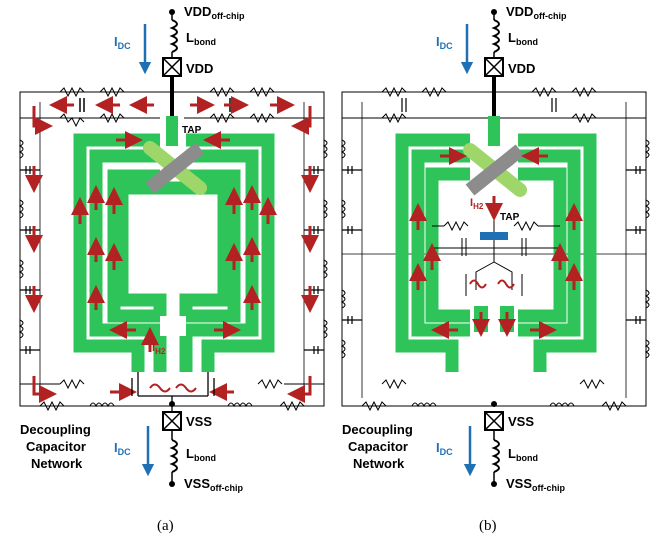 The height and width of the screenshot is (542, 663). I want to click on tap-label: TAP, so click(192, 130).